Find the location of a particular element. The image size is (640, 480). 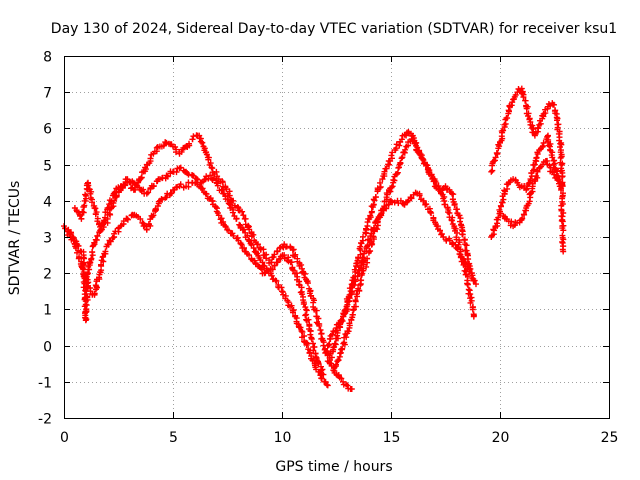

y-tick-labels: -2 -1 0 1 2 3 4 5 6 7 8 is located at coordinates (45, 239).